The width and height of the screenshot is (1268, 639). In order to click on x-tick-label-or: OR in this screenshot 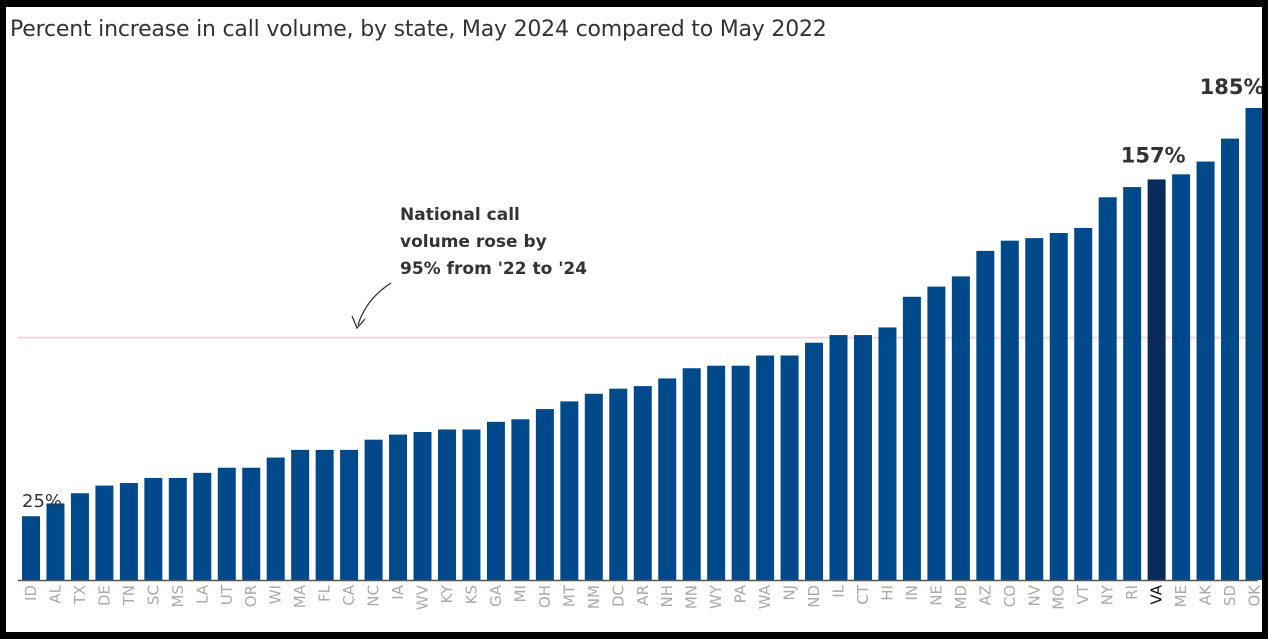, I will do `click(251, 596)`.